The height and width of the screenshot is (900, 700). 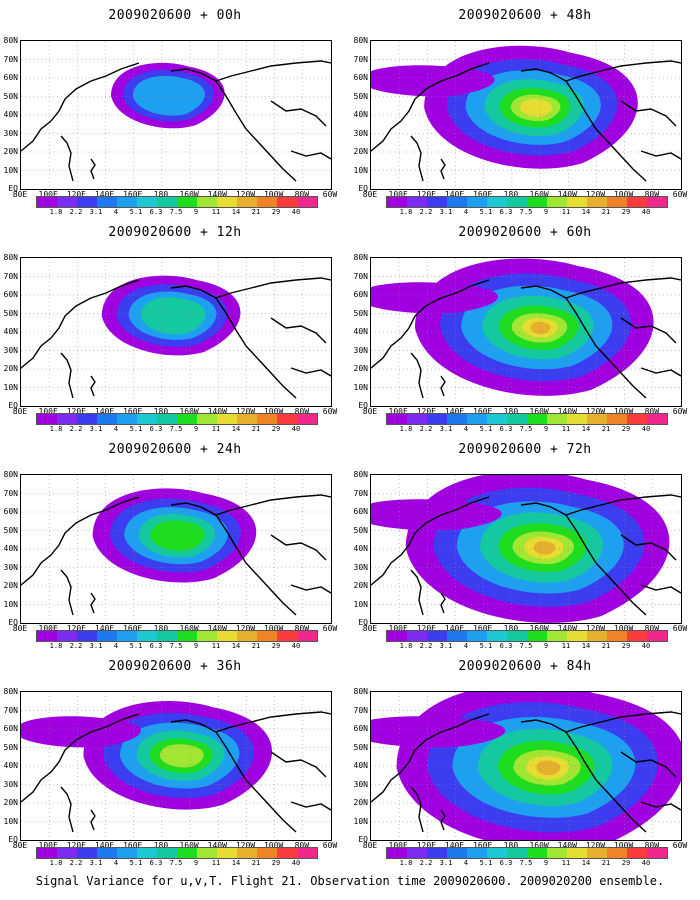 I want to click on lat-label: 70N, so click(x=10, y=59).